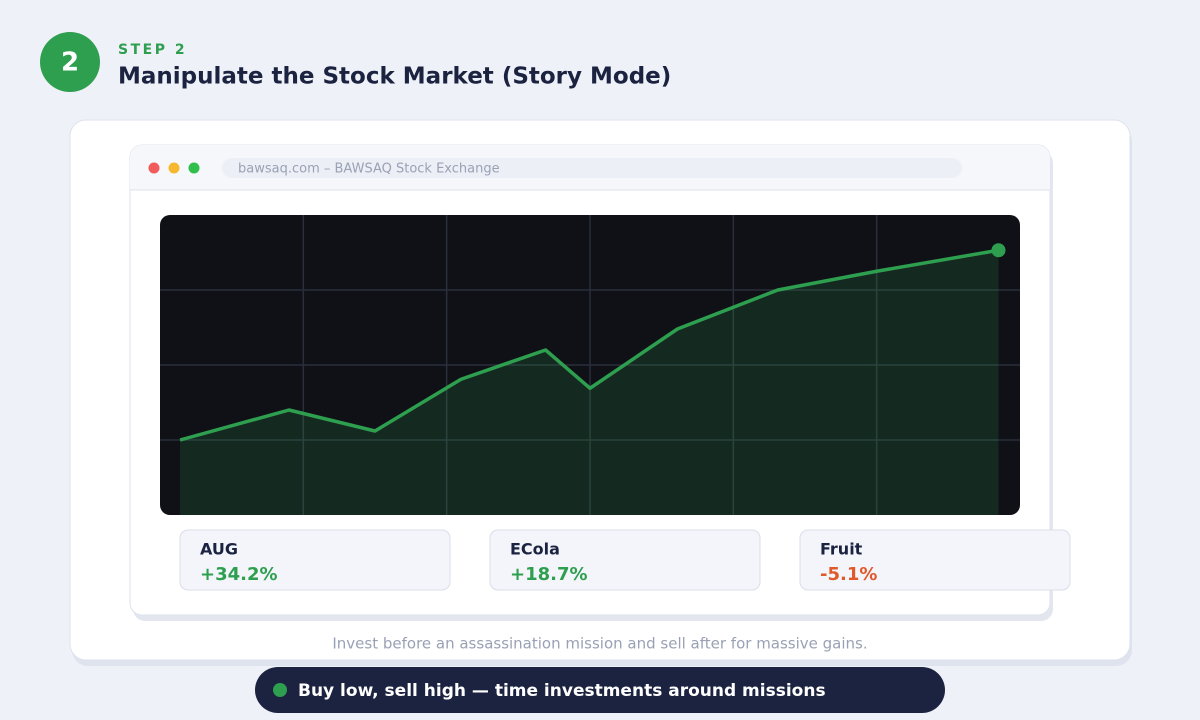 This screenshot has width=1200, height=720. I want to click on step-title: Manipulate the Stock Market (Story Mode), so click(394, 77).